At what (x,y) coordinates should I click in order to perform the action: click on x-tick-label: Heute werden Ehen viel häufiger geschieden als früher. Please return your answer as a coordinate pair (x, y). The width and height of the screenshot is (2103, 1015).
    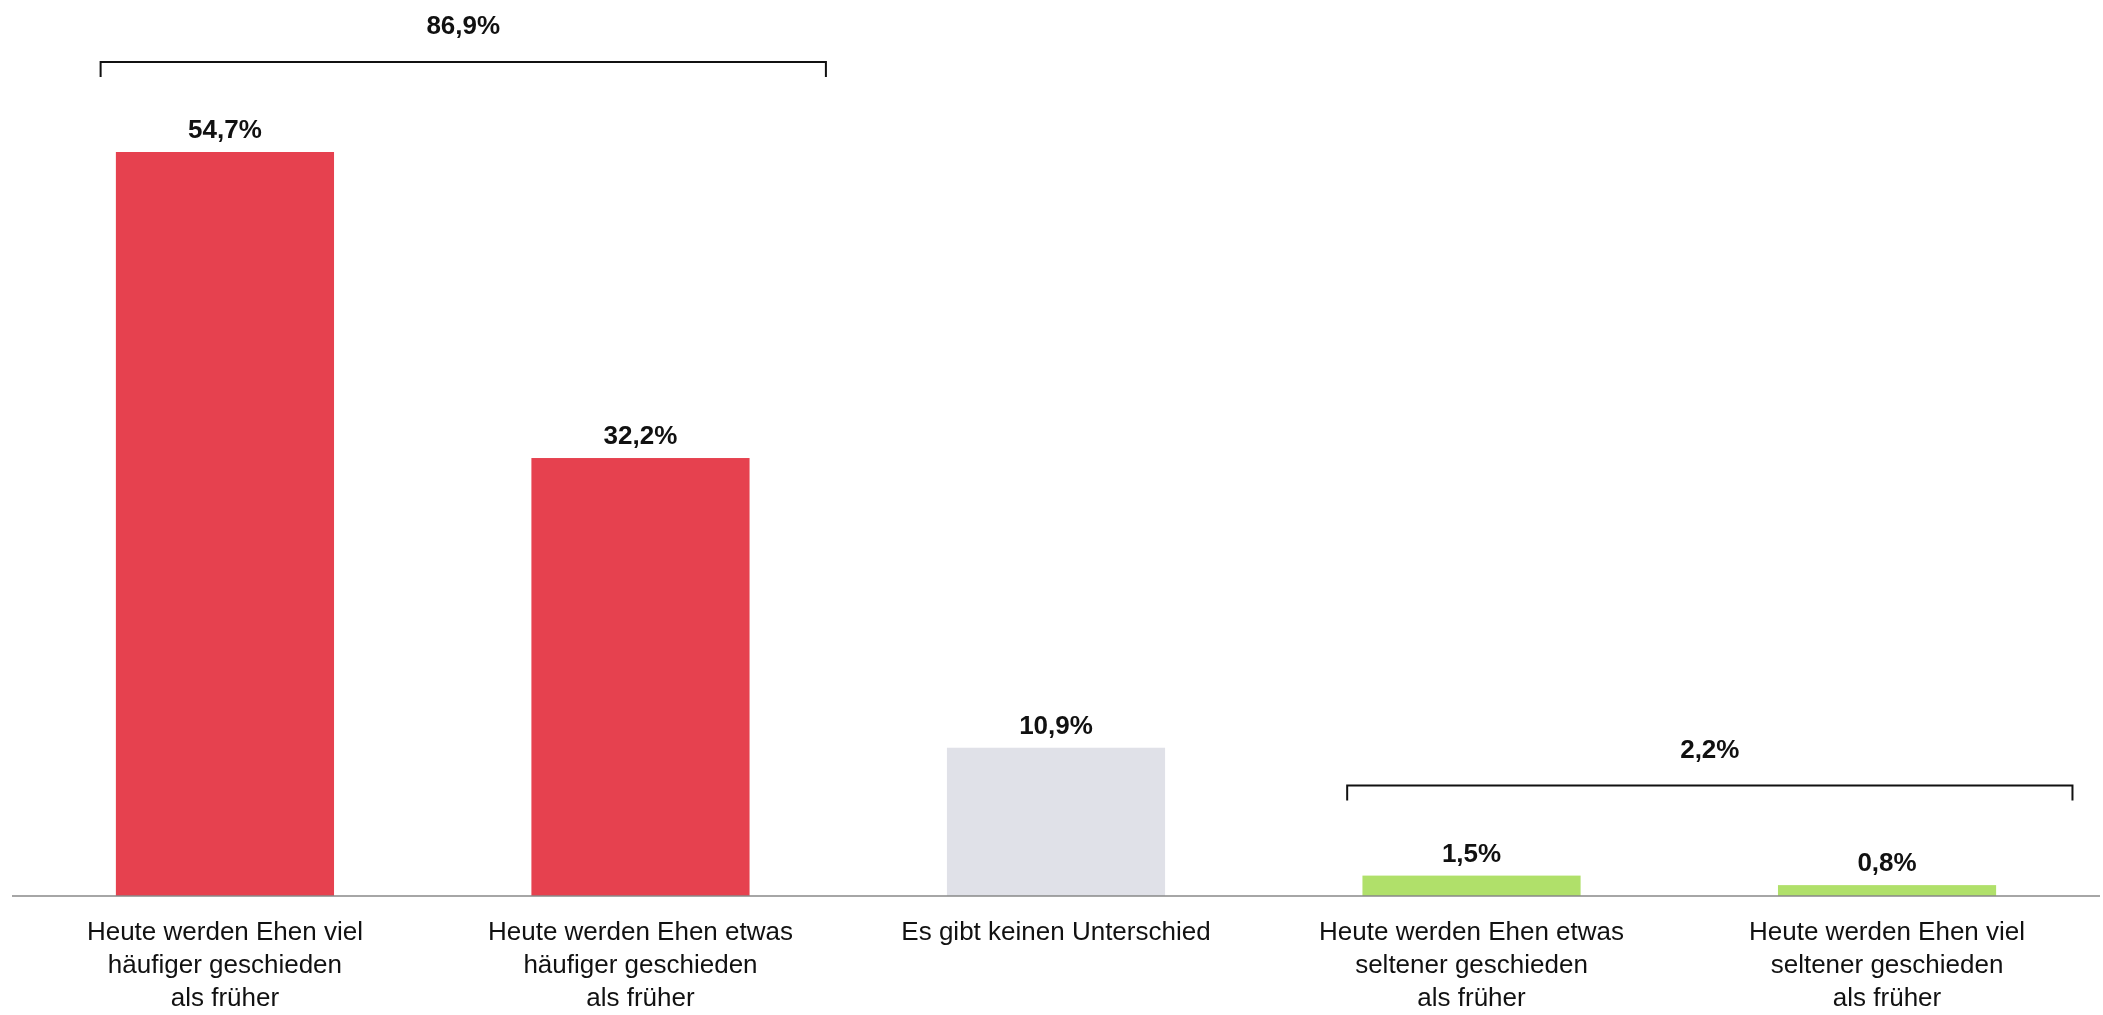
    Looking at the image, I should click on (224, 964).